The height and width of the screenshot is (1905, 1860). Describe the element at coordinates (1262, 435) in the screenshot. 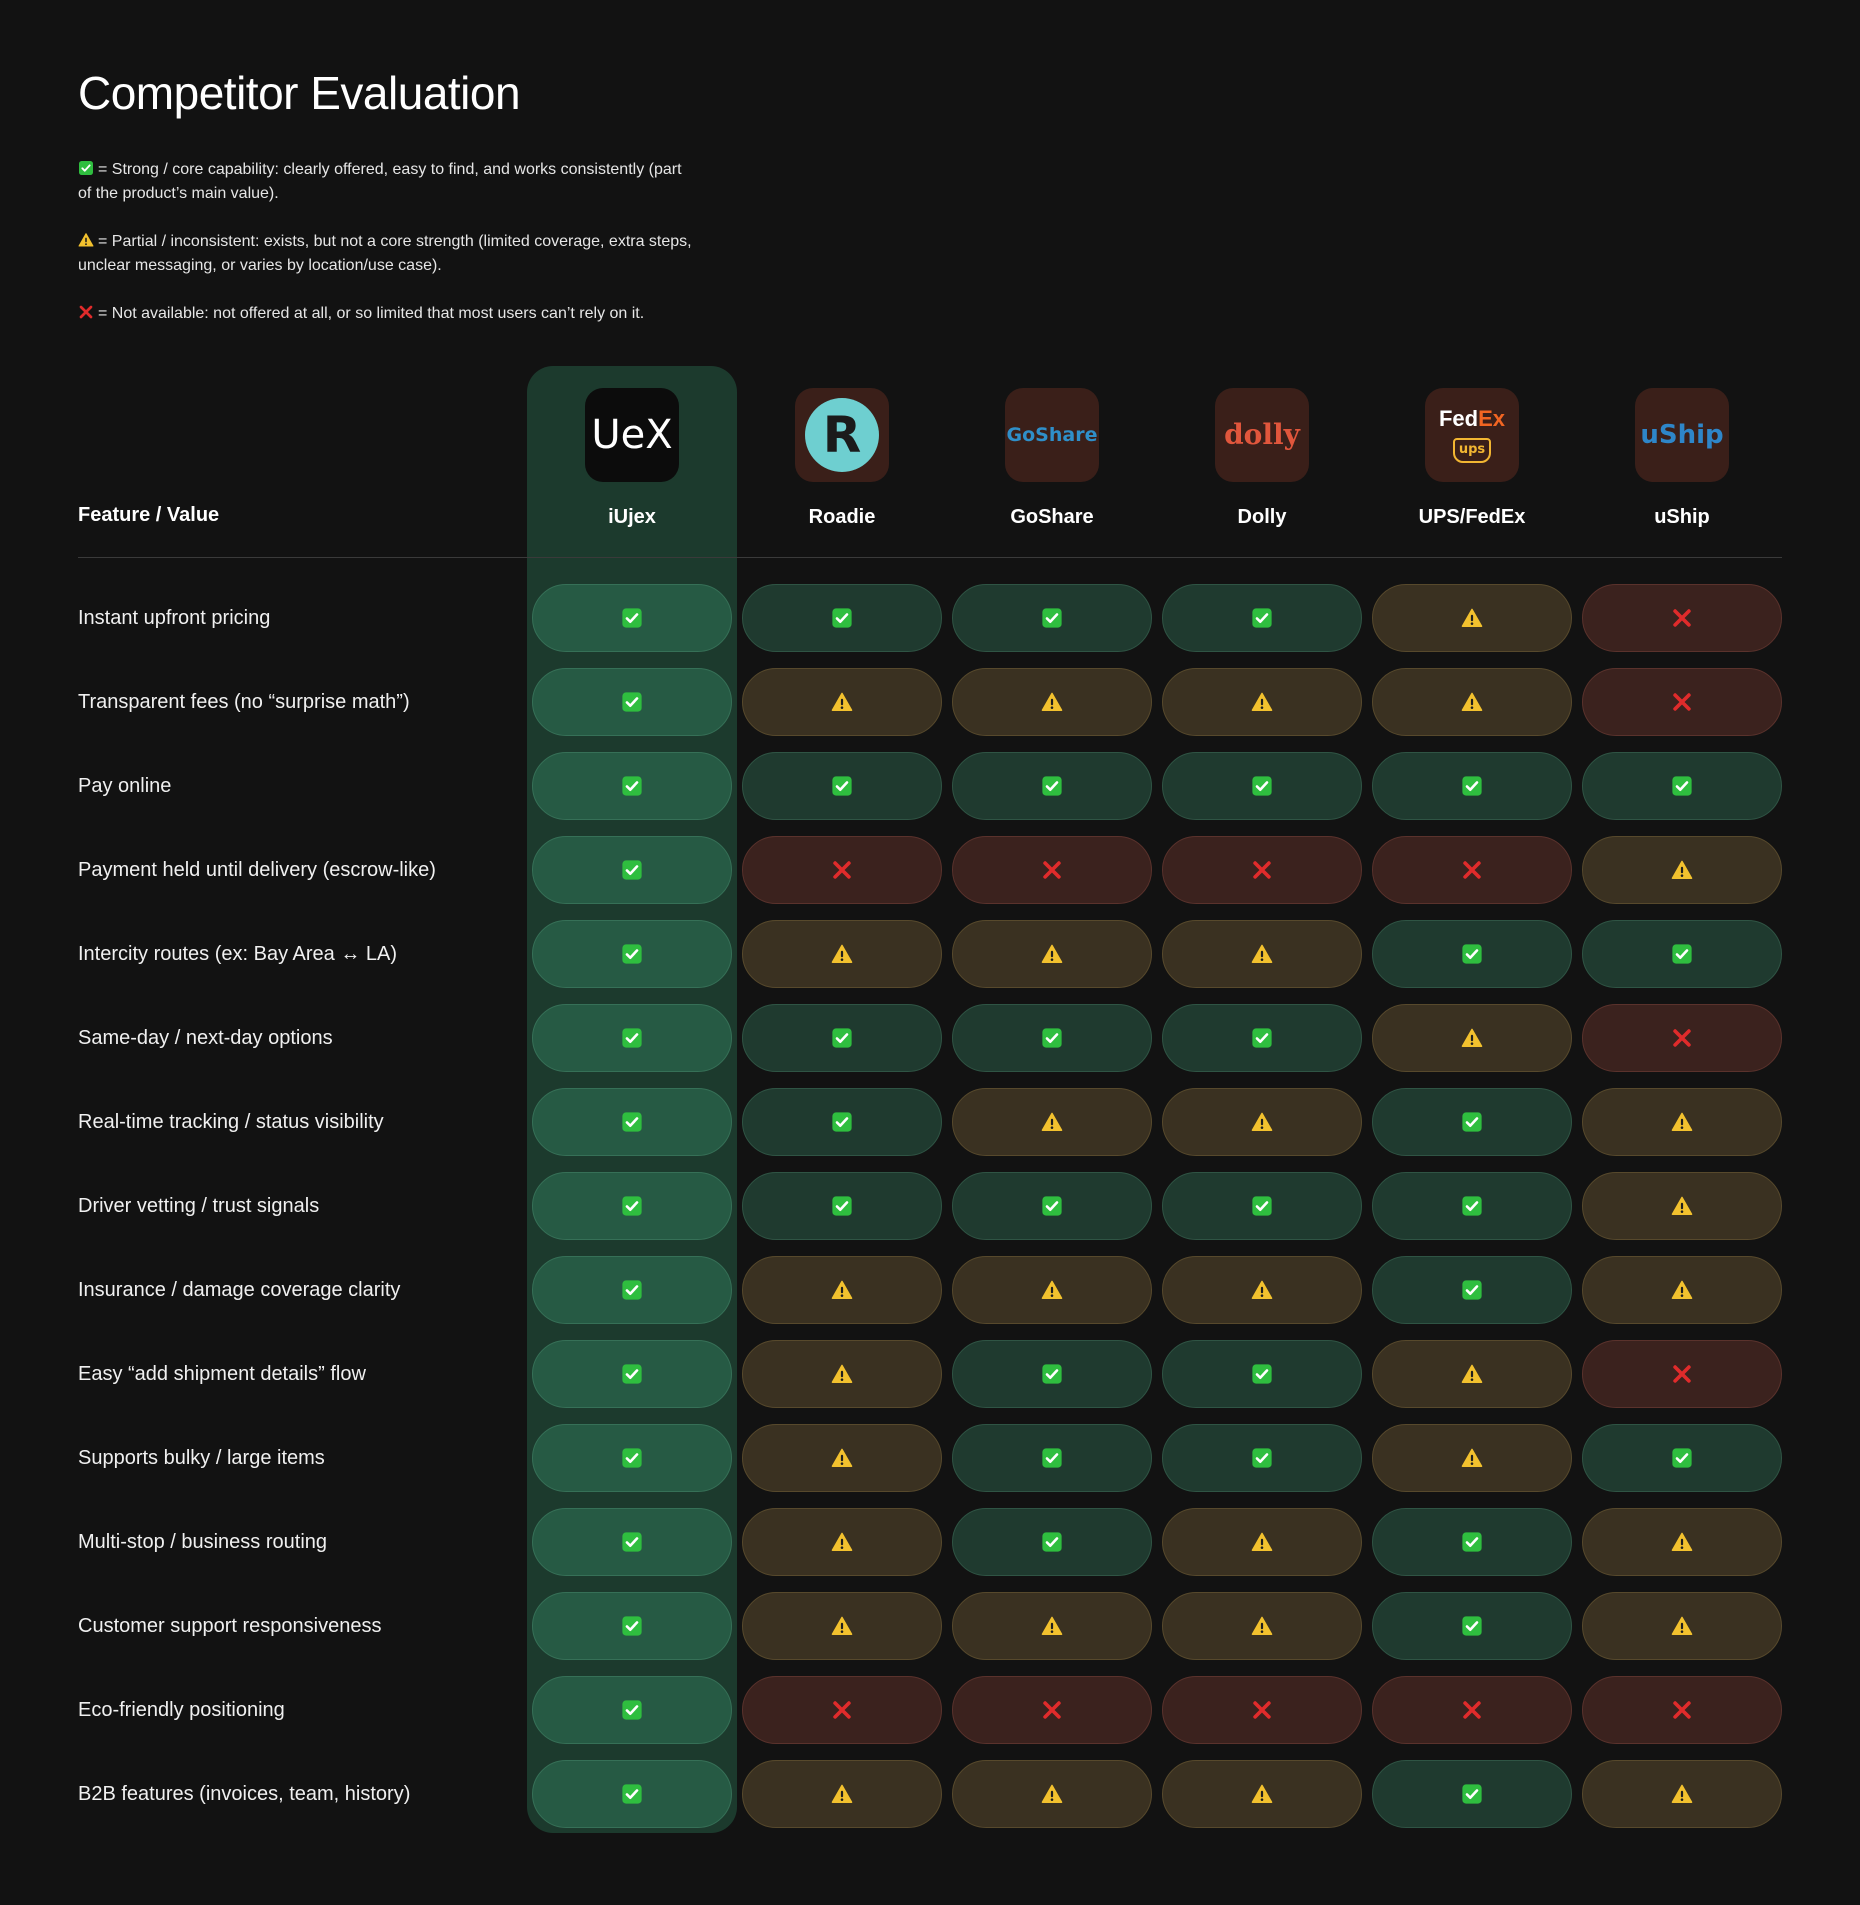

I see `logo-dolly: dolly` at that location.